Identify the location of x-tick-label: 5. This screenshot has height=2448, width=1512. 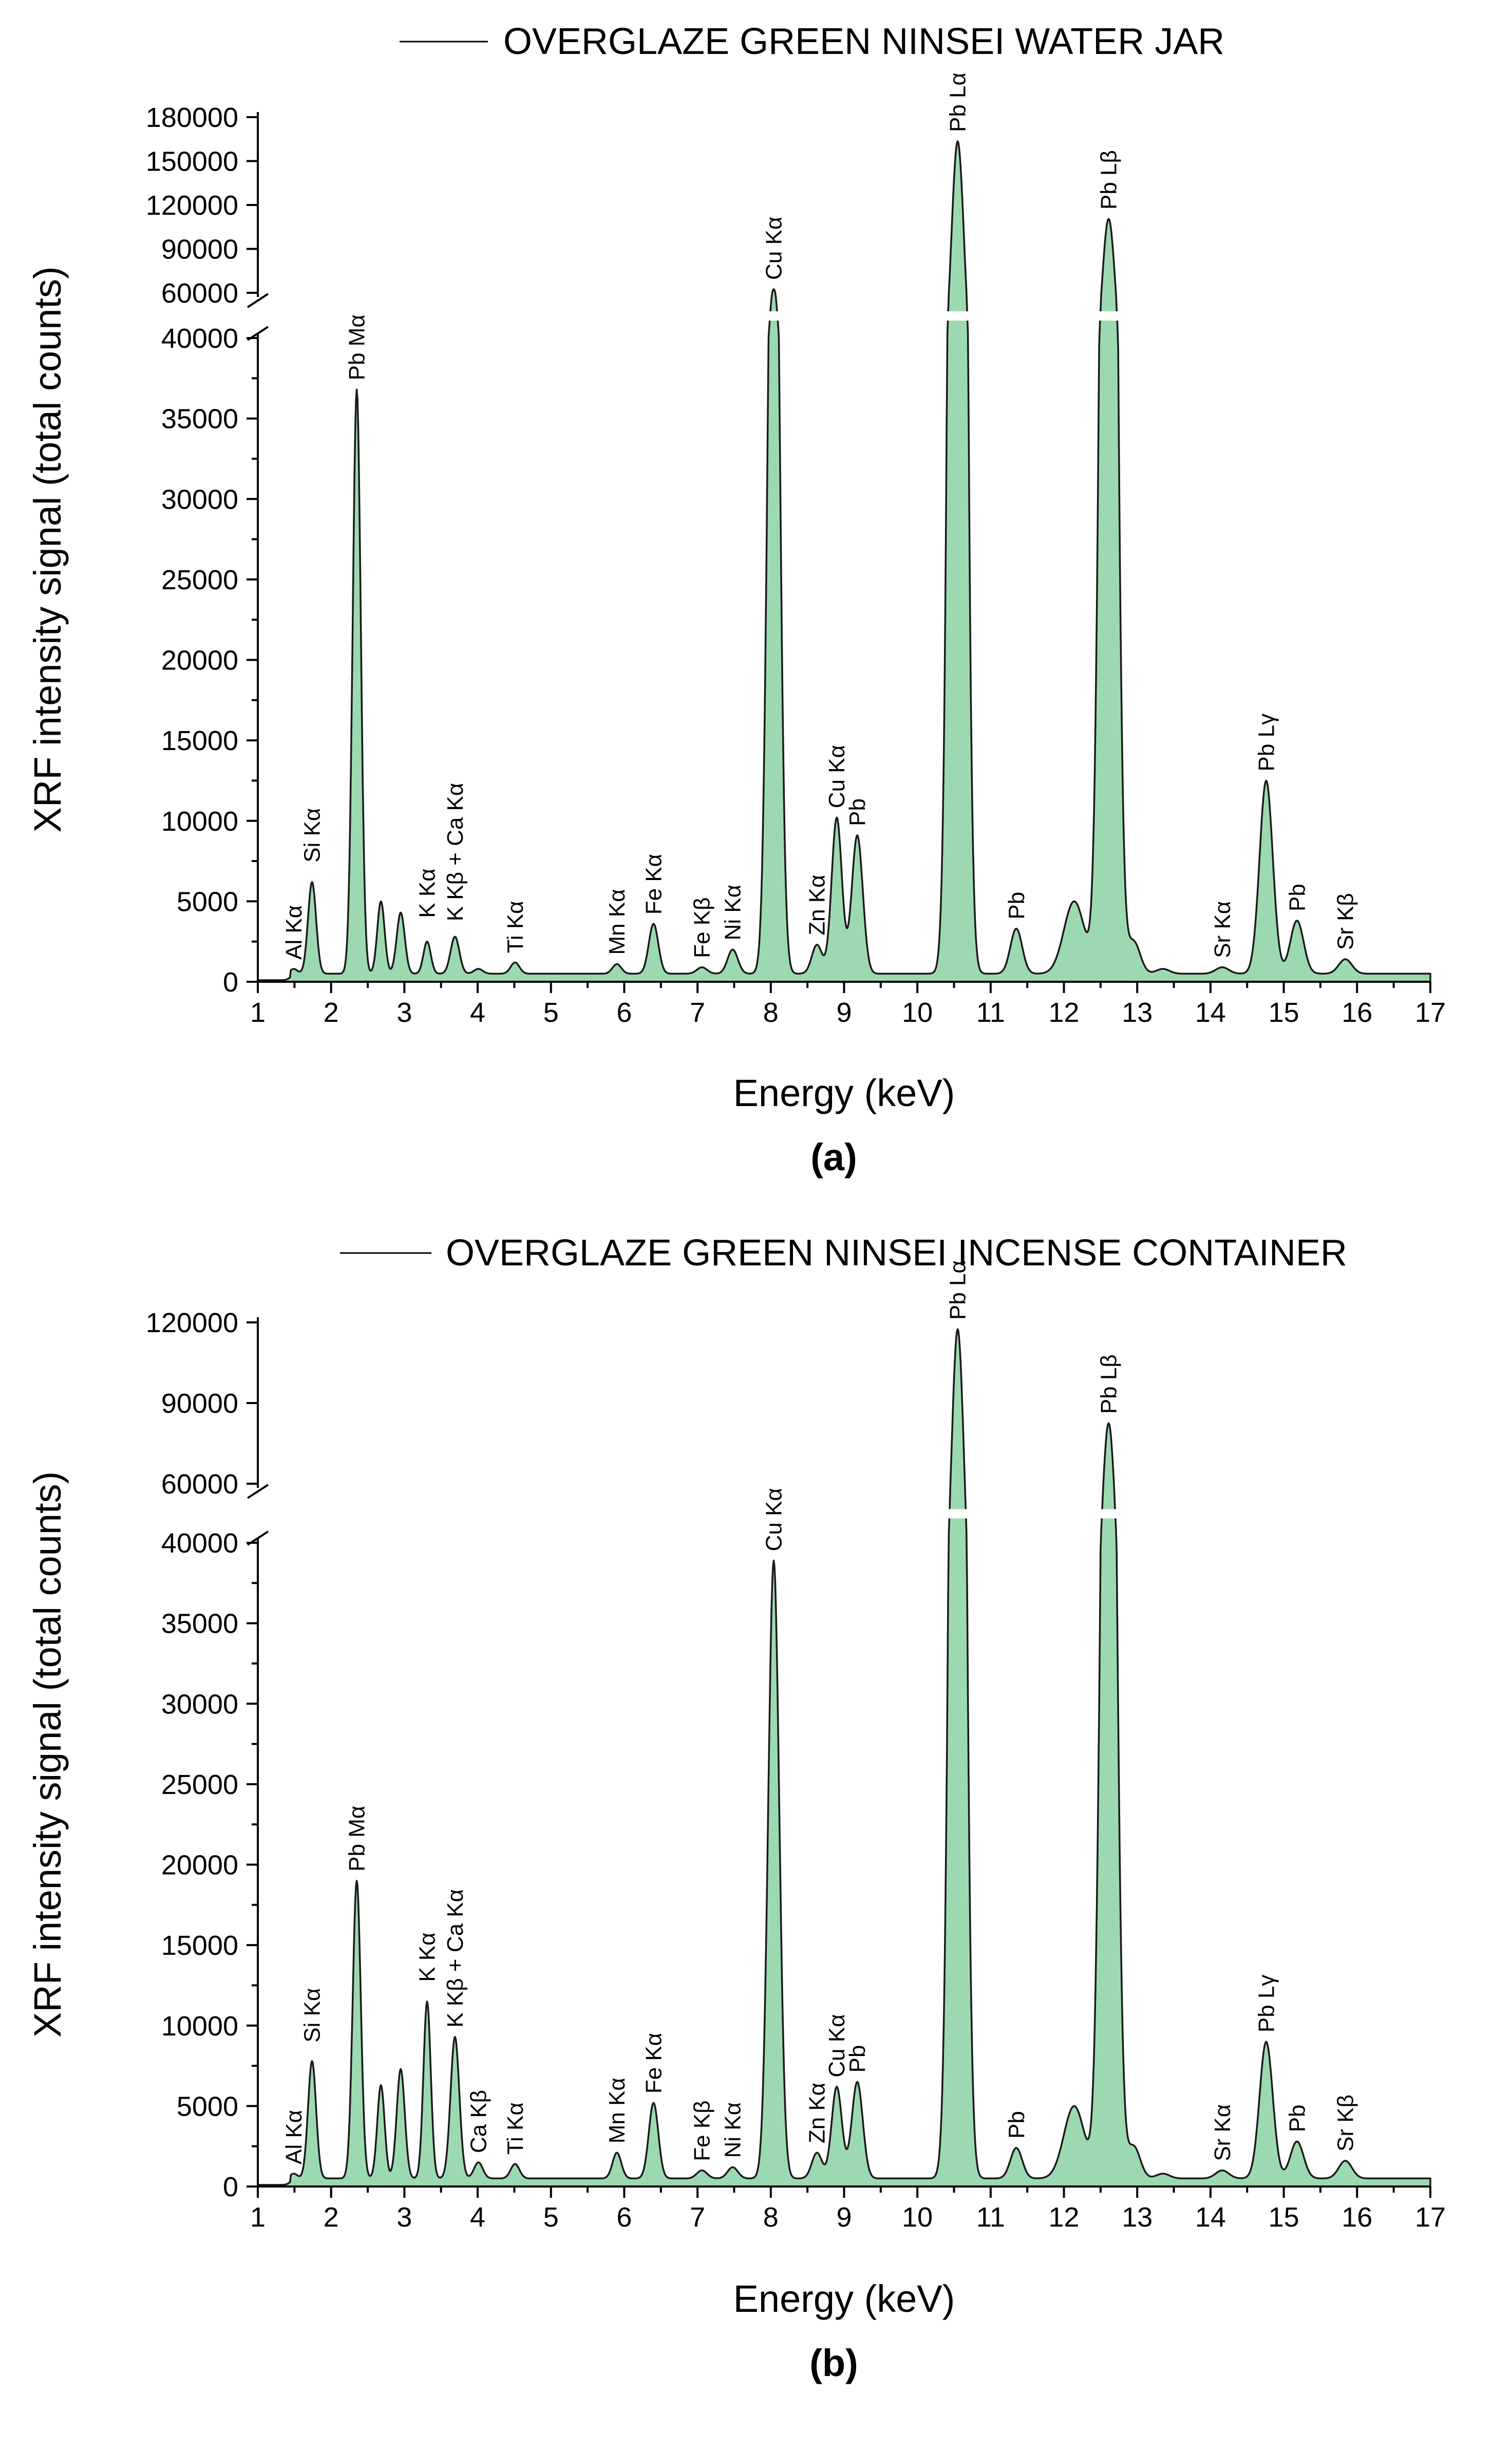
(551, 1012).